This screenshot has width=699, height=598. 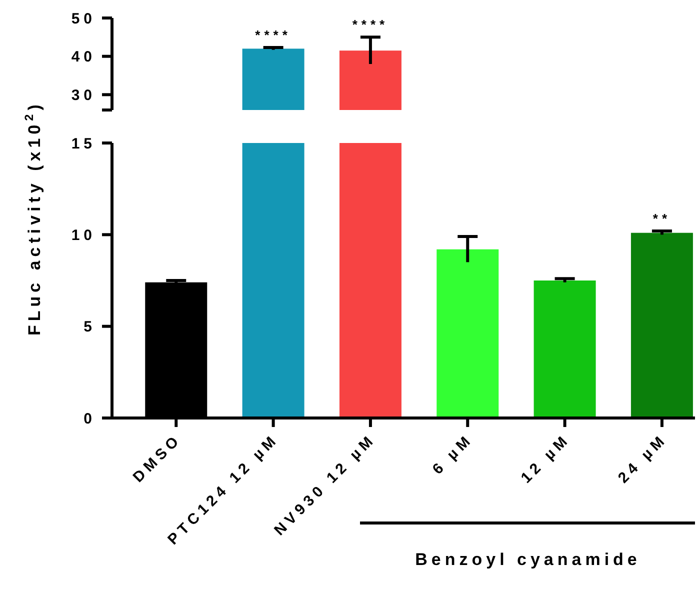 I want to click on y-tick-label: 40, so click(x=83, y=57).